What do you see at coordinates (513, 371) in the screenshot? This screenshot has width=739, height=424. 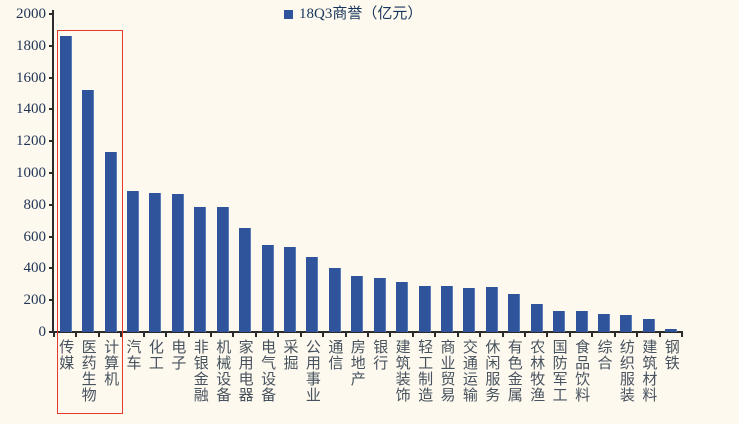 I see `x-axis-label: 有色金属` at bounding box center [513, 371].